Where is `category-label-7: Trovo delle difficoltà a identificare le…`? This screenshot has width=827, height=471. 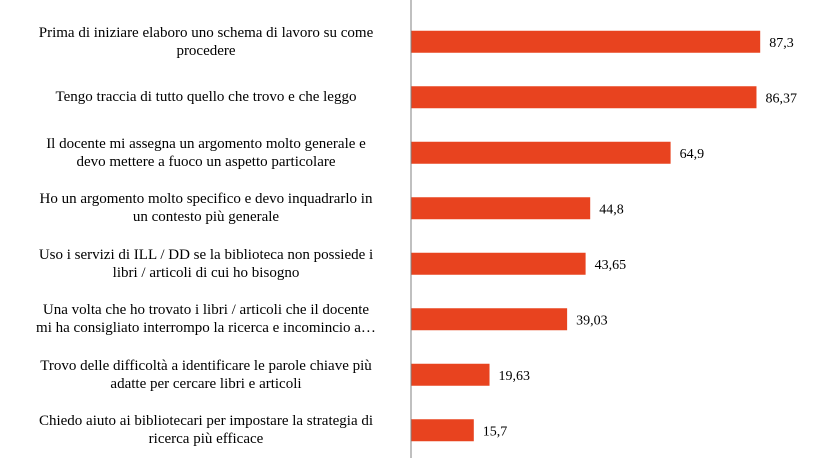
category-label-7: Trovo delle difficoltà a identificare le… is located at coordinates (206, 374).